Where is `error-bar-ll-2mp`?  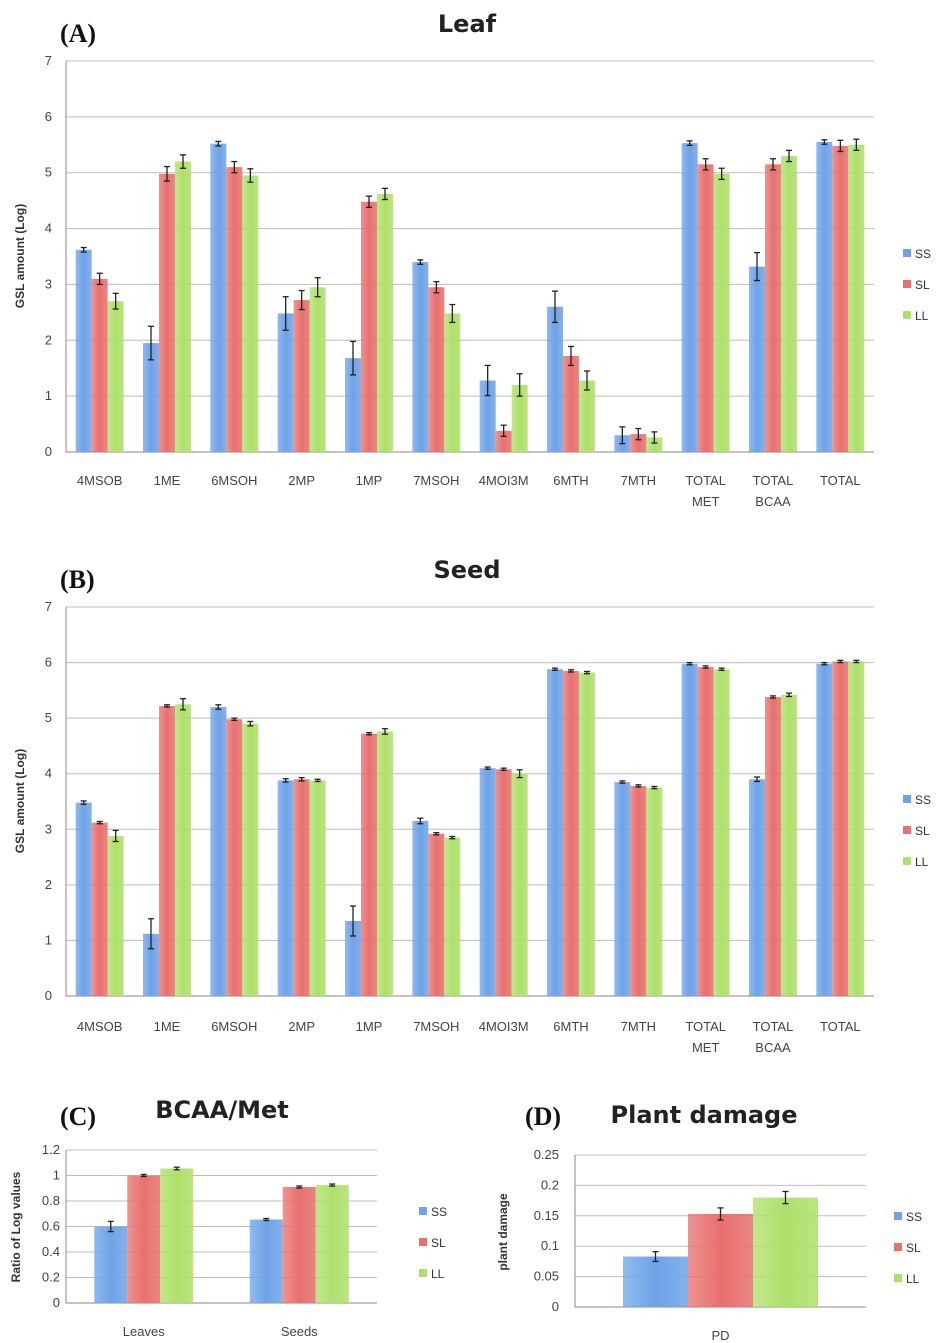
error-bar-ll-2mp is located at coordinates (317, 780).